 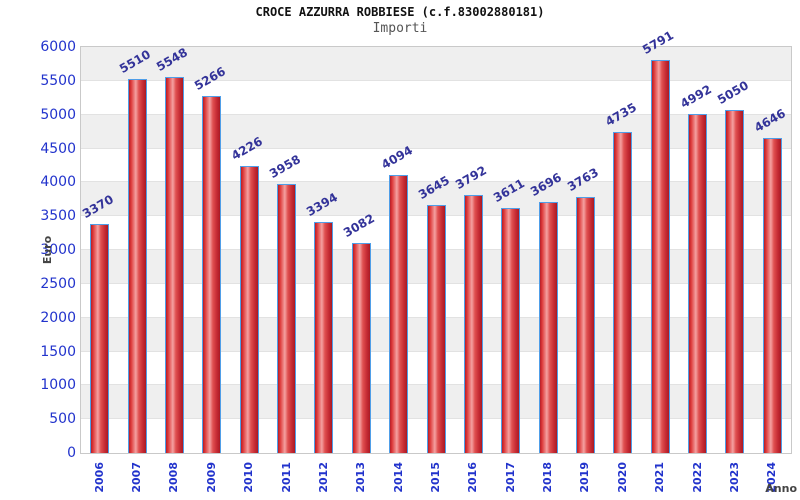 What do you see at coordinates (697, 477) in the screenshot?
I see `x-tick-label: 2022` at bounding box center [697, 477].